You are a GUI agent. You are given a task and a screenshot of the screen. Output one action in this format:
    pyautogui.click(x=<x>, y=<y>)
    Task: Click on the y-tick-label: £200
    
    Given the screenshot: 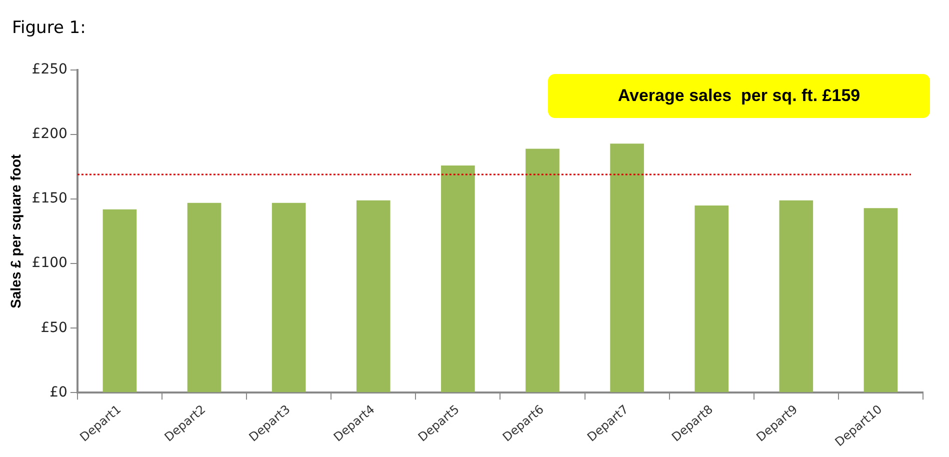 What is the action you would take?
    pyautogui.click(x=50, y=134)
    